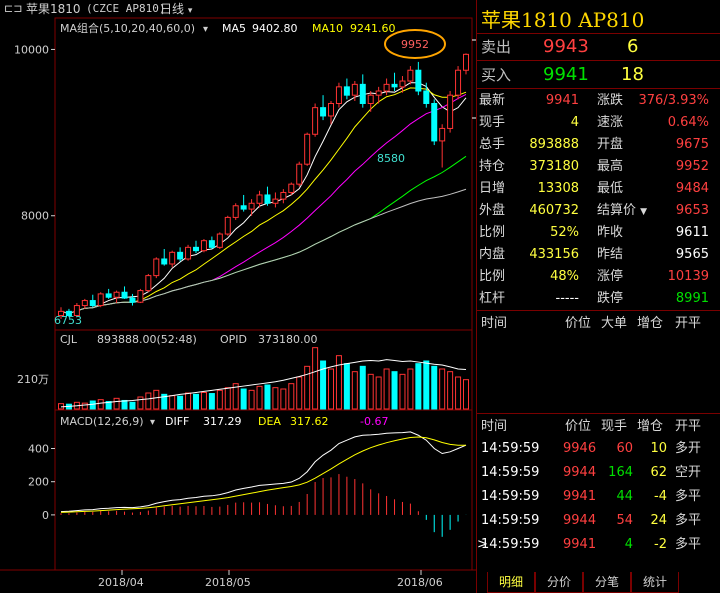 The width and height of the screenshot is (720, 593). I want to click on trade-price: 9941, so click(580, 496).